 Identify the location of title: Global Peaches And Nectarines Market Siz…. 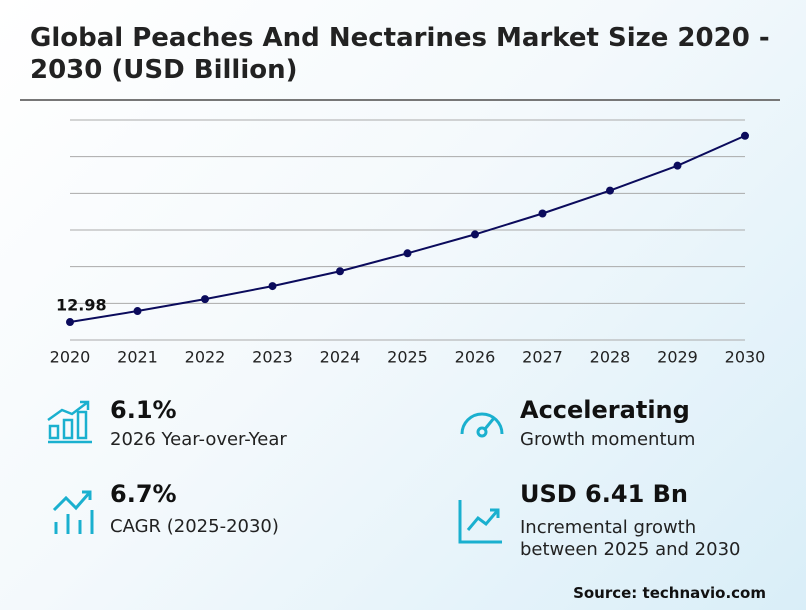
(400, 54).